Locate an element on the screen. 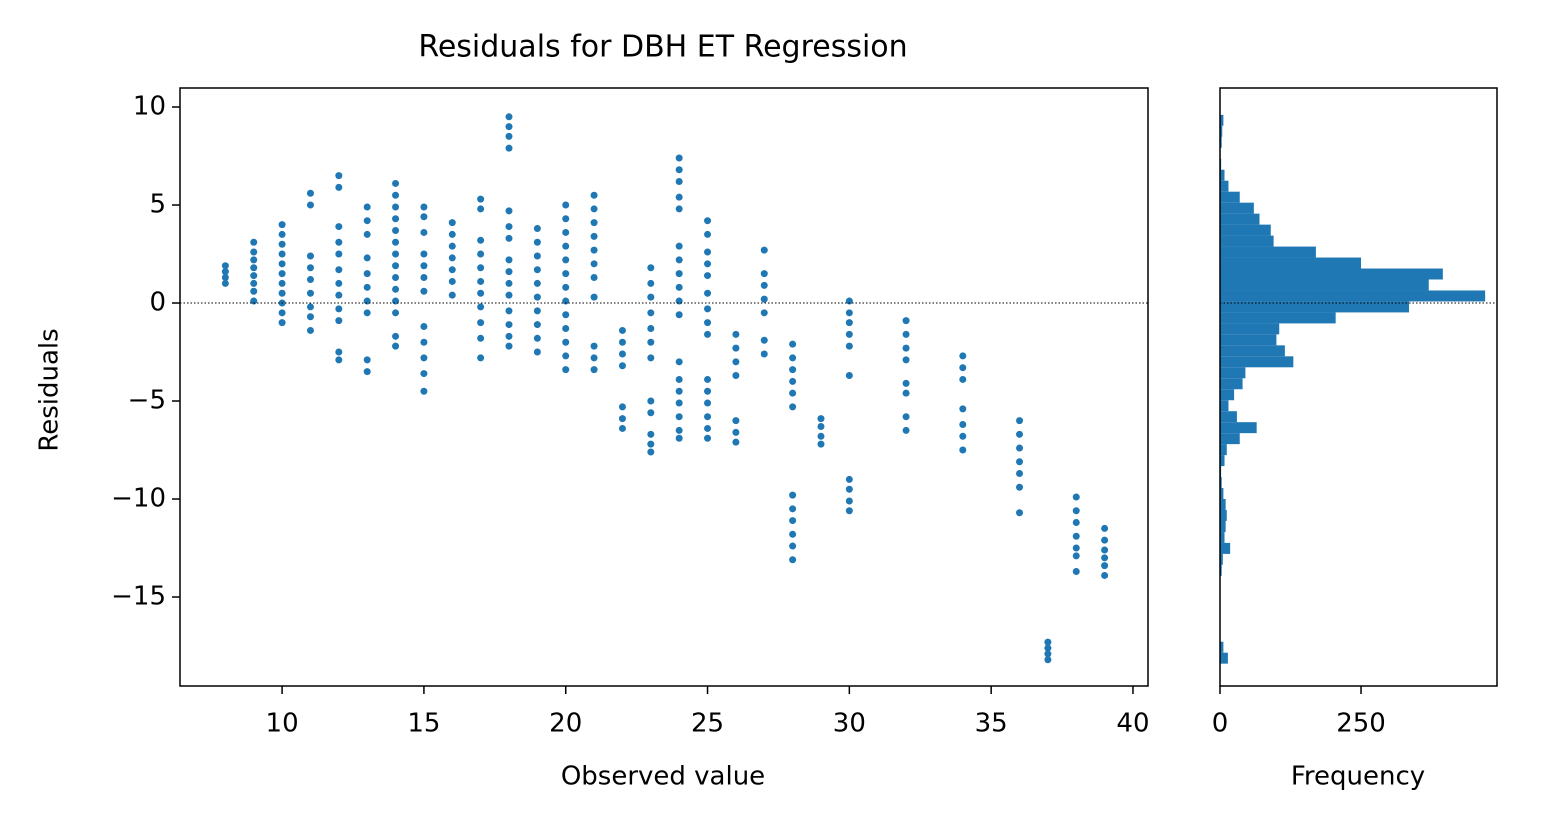 This screenshot has width=1541, height=826. y-tick-label: −10 is located at coordinates (138, 499).